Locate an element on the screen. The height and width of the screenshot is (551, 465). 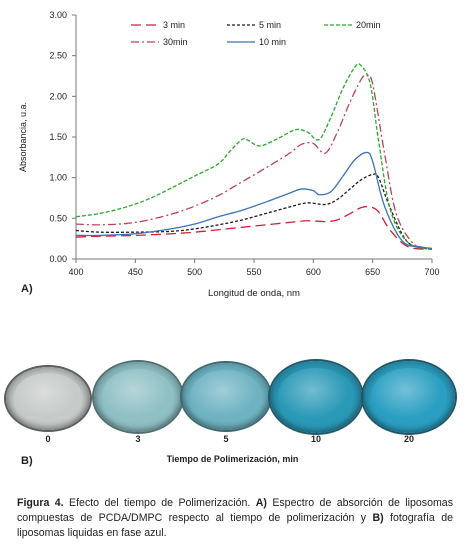
legend-label: 5 min is located at coordinates (270, 25).